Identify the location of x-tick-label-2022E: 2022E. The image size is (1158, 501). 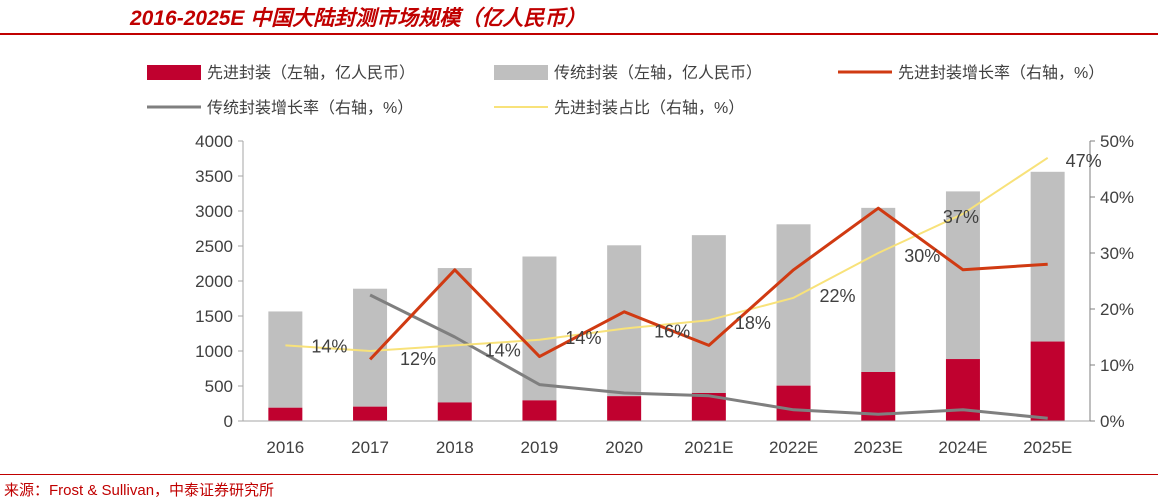
(793, 447).